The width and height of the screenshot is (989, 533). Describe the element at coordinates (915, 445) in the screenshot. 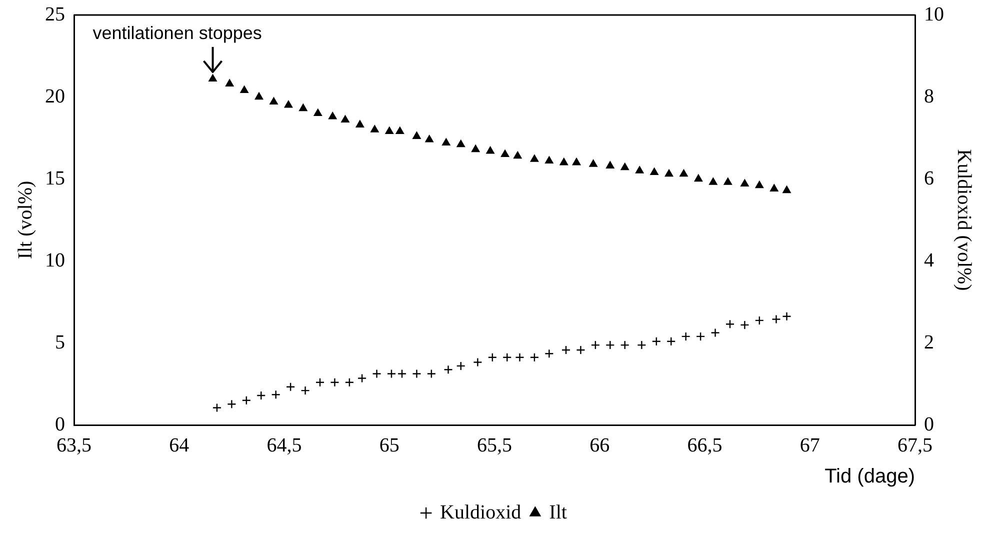

I see `x-tick-label: 67,5` at that location.